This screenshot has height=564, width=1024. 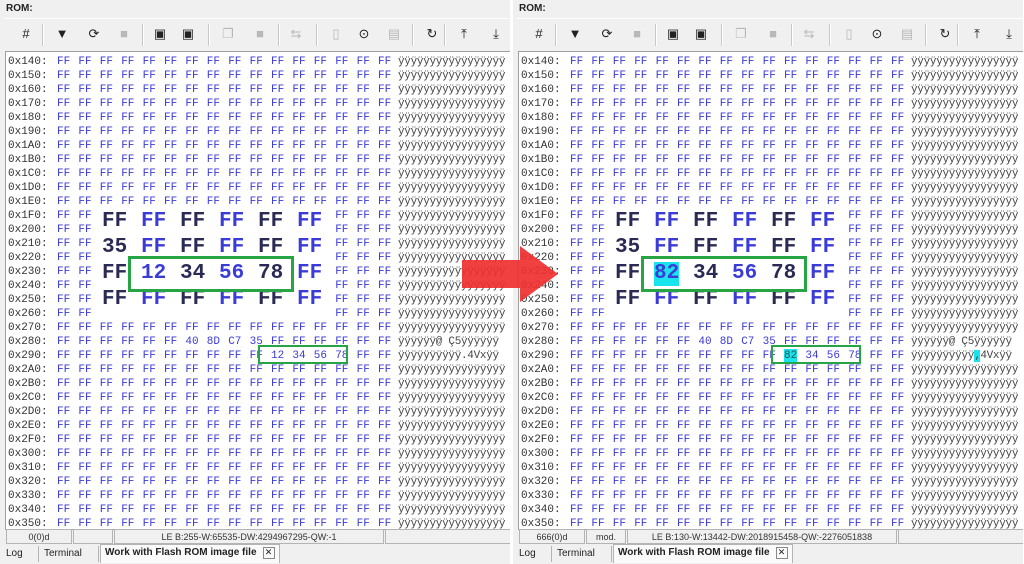 I want to click on copy-icon: ❐, so click(x=741, y=33).